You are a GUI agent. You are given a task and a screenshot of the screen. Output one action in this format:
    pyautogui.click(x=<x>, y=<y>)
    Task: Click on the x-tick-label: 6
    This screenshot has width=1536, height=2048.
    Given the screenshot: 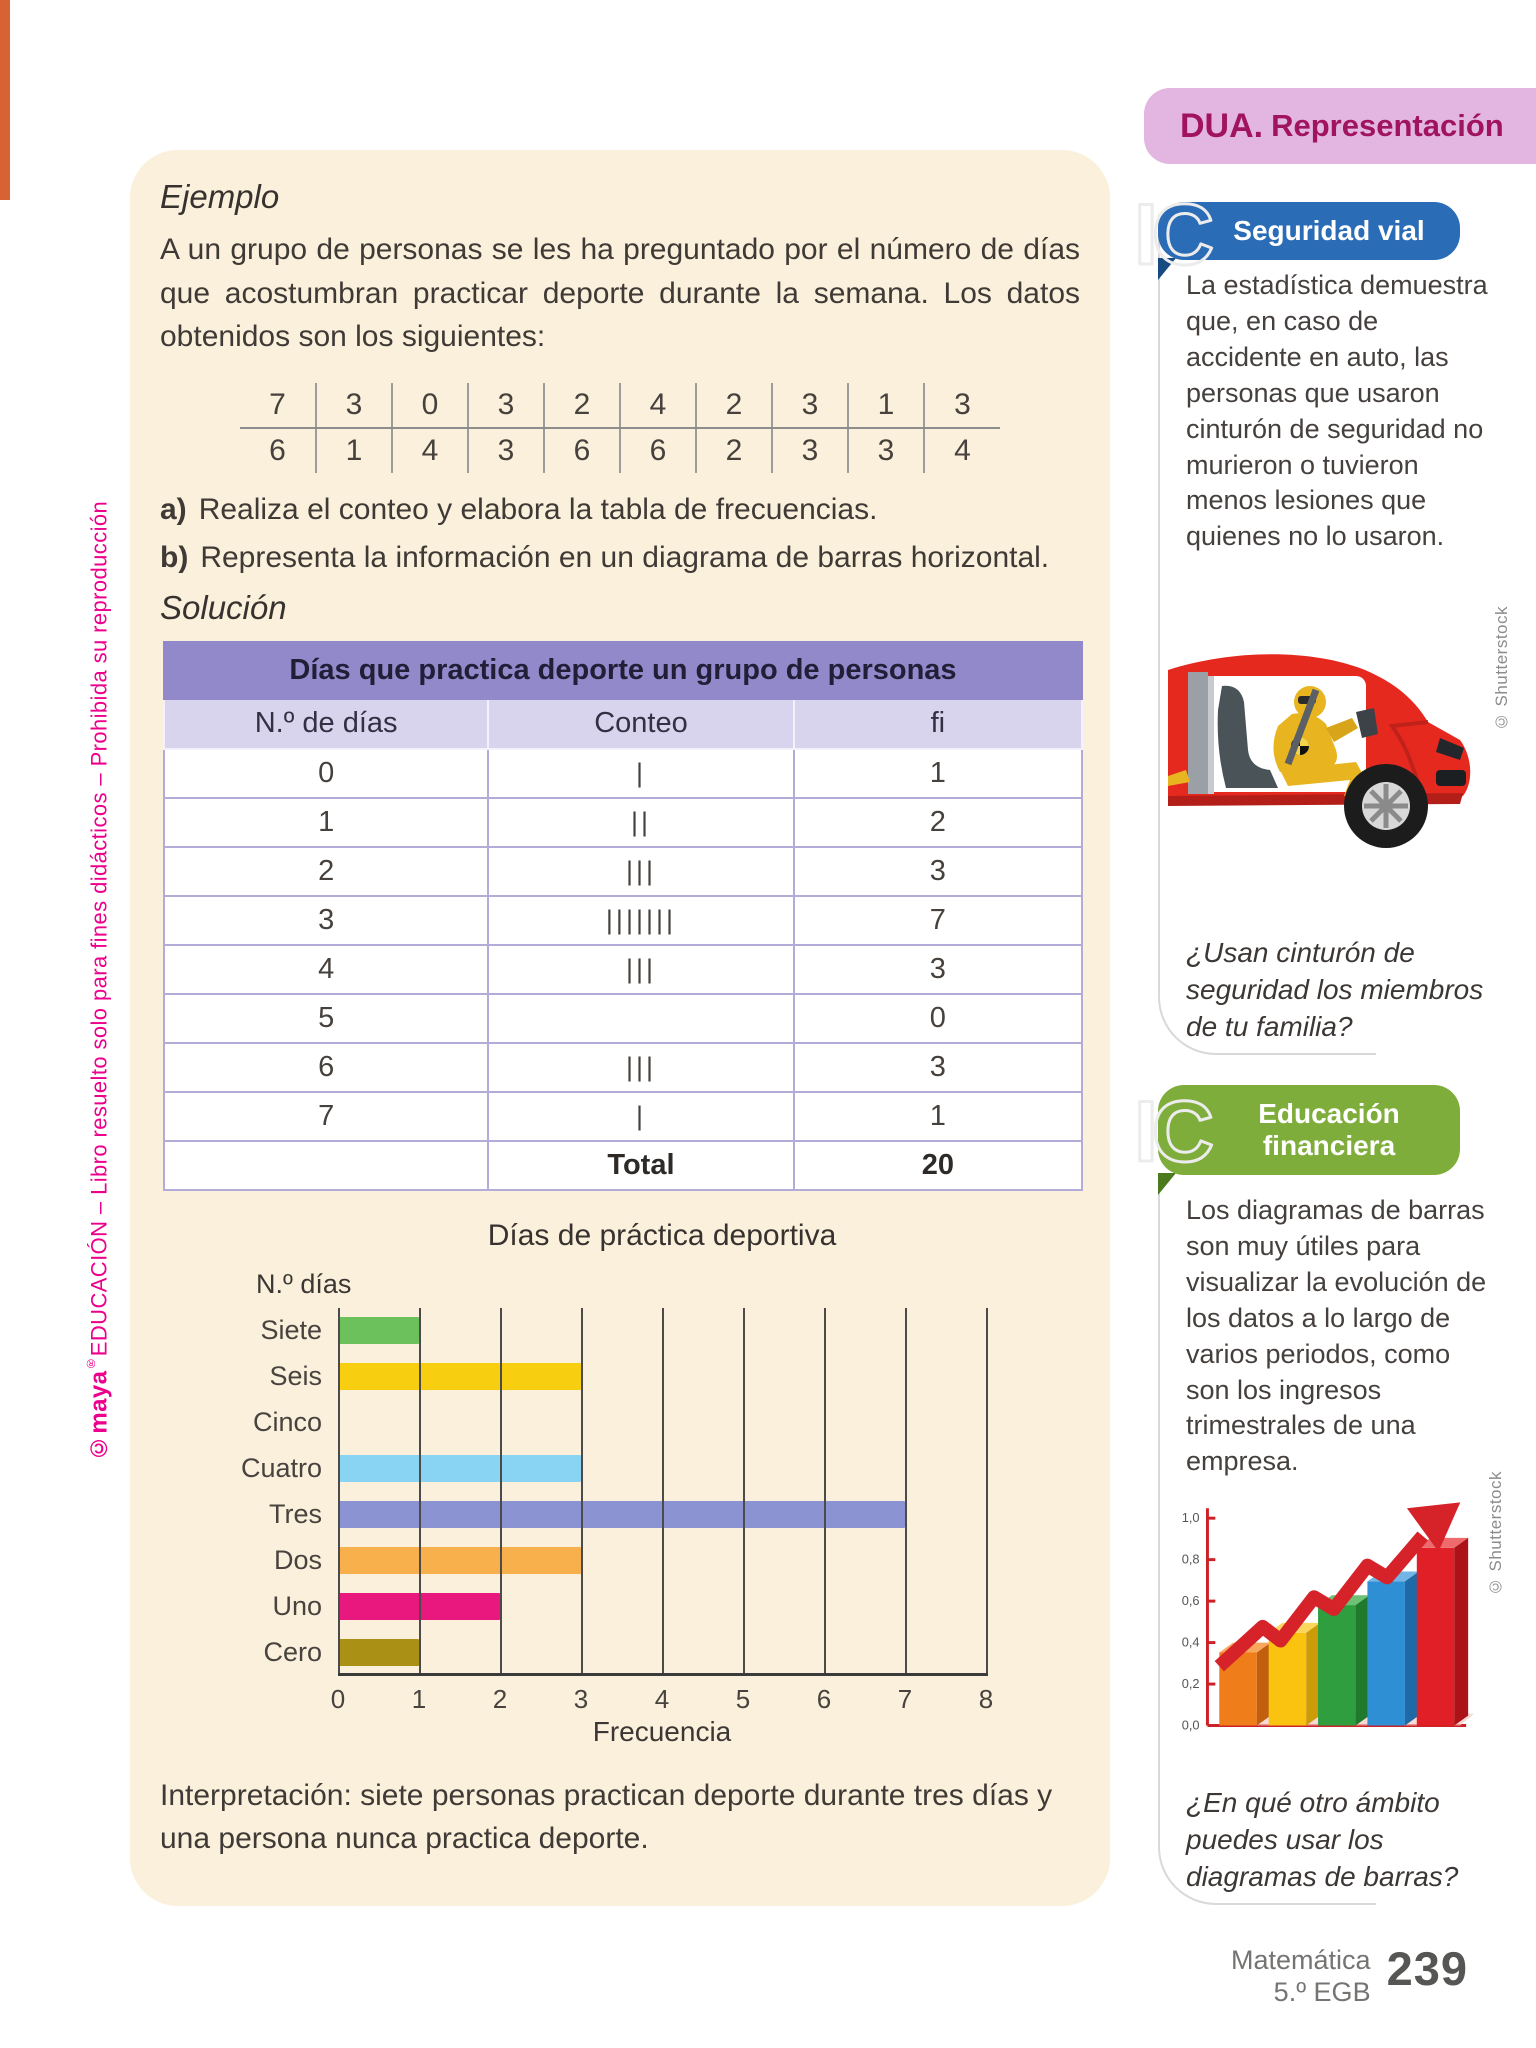 What is the action you would take?
    pyautogui.click(x=824, y=1698)
    